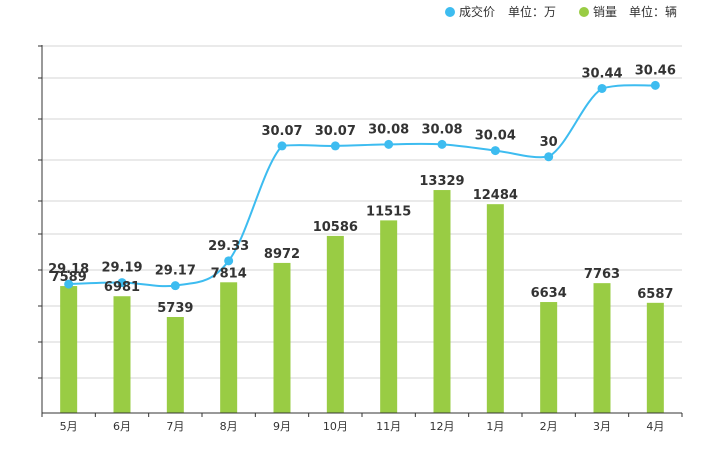 This screenshot has width=722, height=455. Describe the element at coordinates (228, 246) in the screenshot. I see `price-label-3: 29.33` at that location.